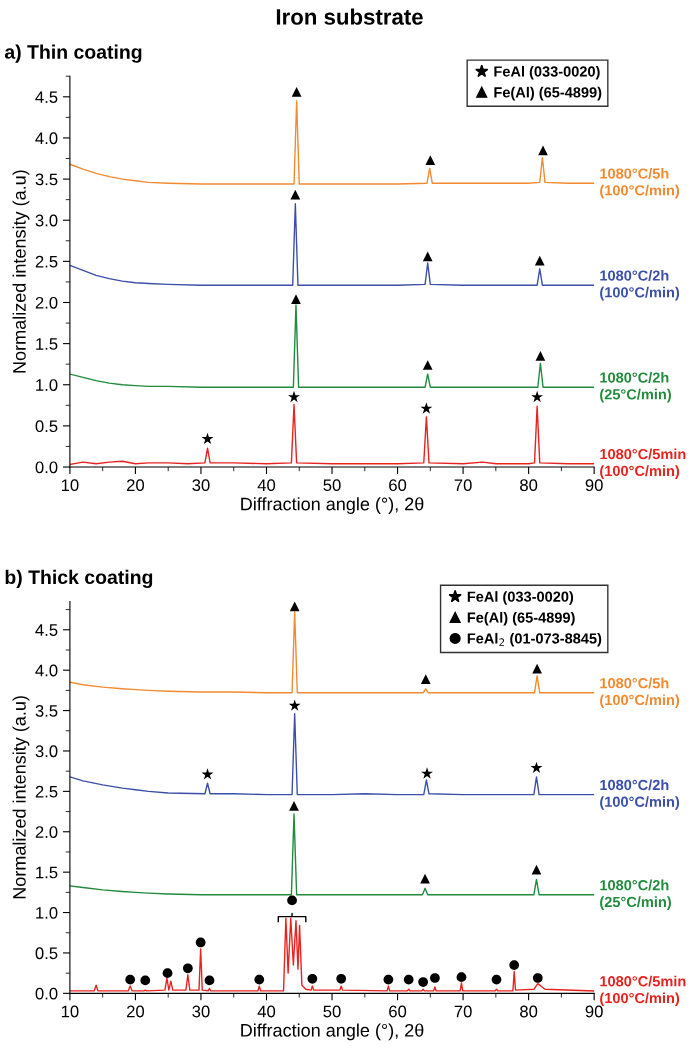  I want to click on chart-title: Iron substrate, so click(349, 16).